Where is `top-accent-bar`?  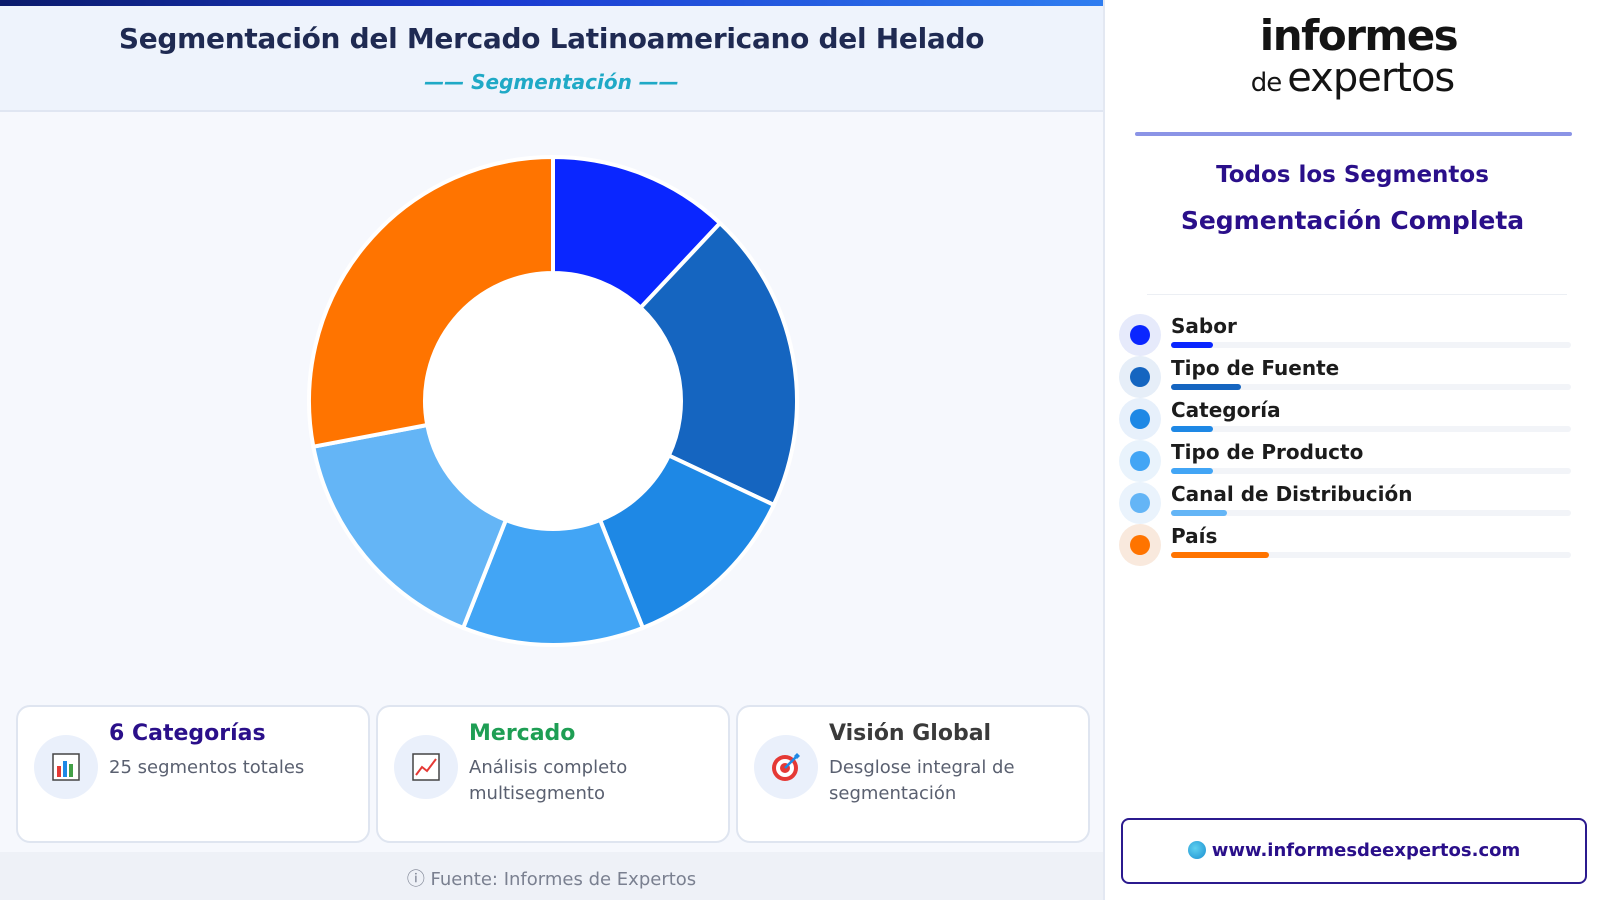 top-accent-bar is located at coordinates (551, 3).